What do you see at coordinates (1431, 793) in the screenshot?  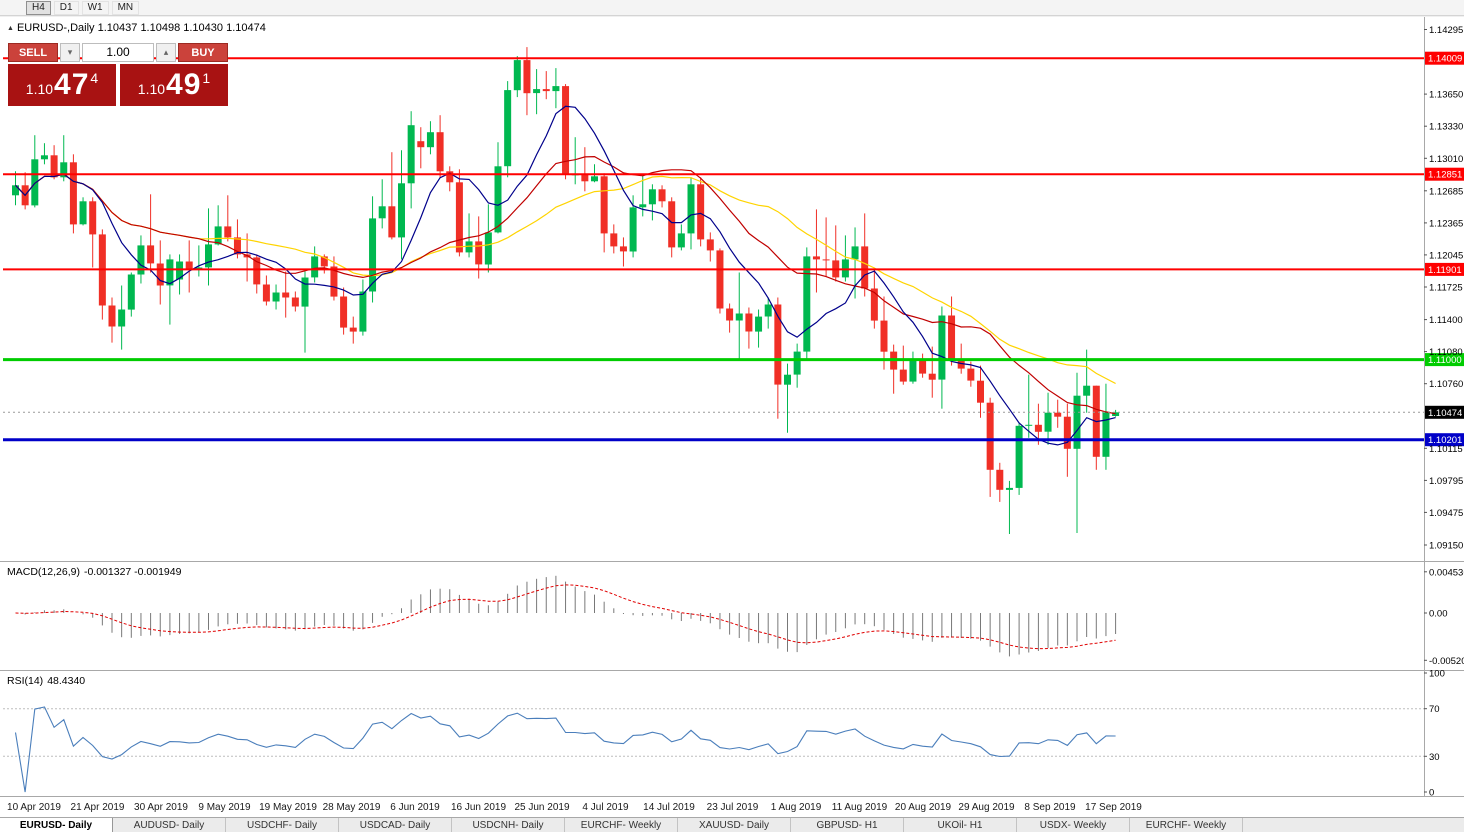 I see `svg-text: 0` at bounding box center [1431, 793].